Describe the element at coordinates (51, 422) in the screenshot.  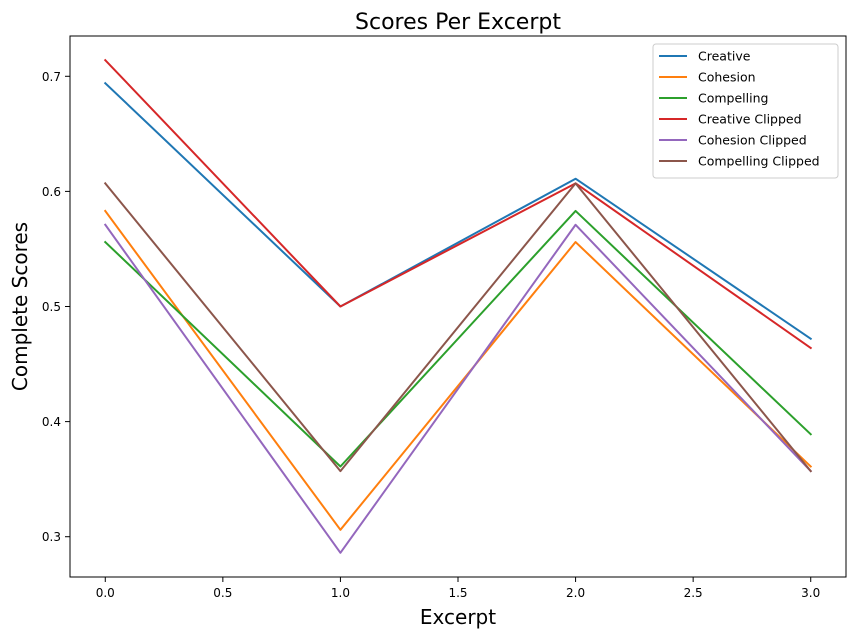
I see `y-tick-label: 0.4` at that location.